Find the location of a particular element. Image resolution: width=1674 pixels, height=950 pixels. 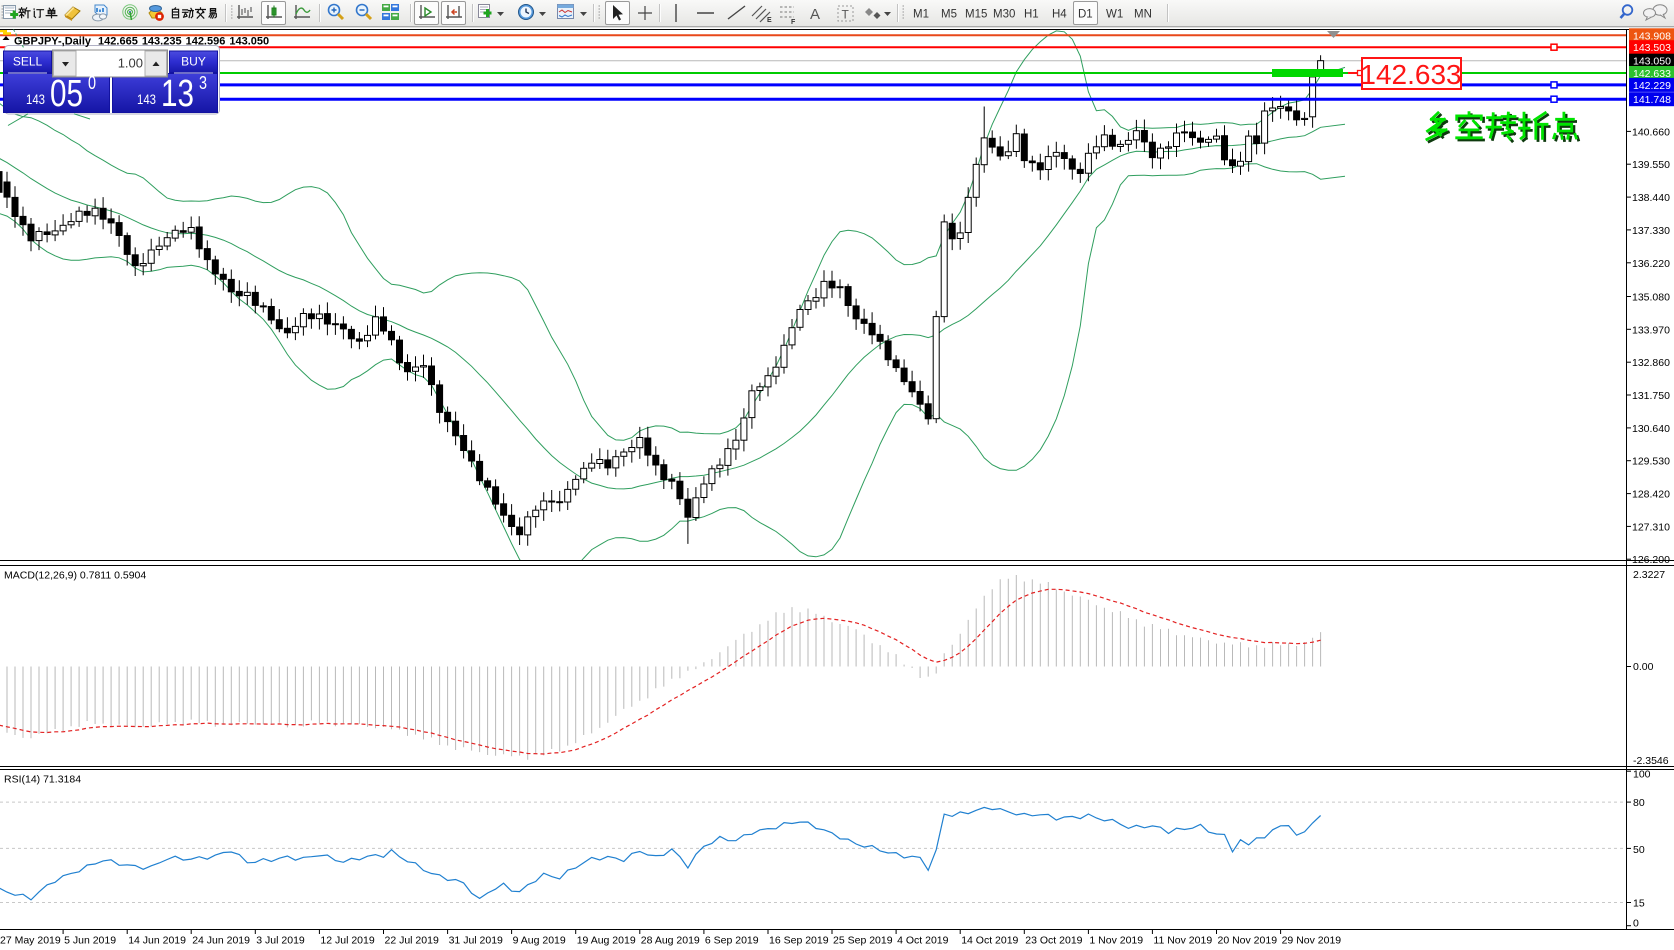

svg-text: 80 is located at coordinates (1639, 803).